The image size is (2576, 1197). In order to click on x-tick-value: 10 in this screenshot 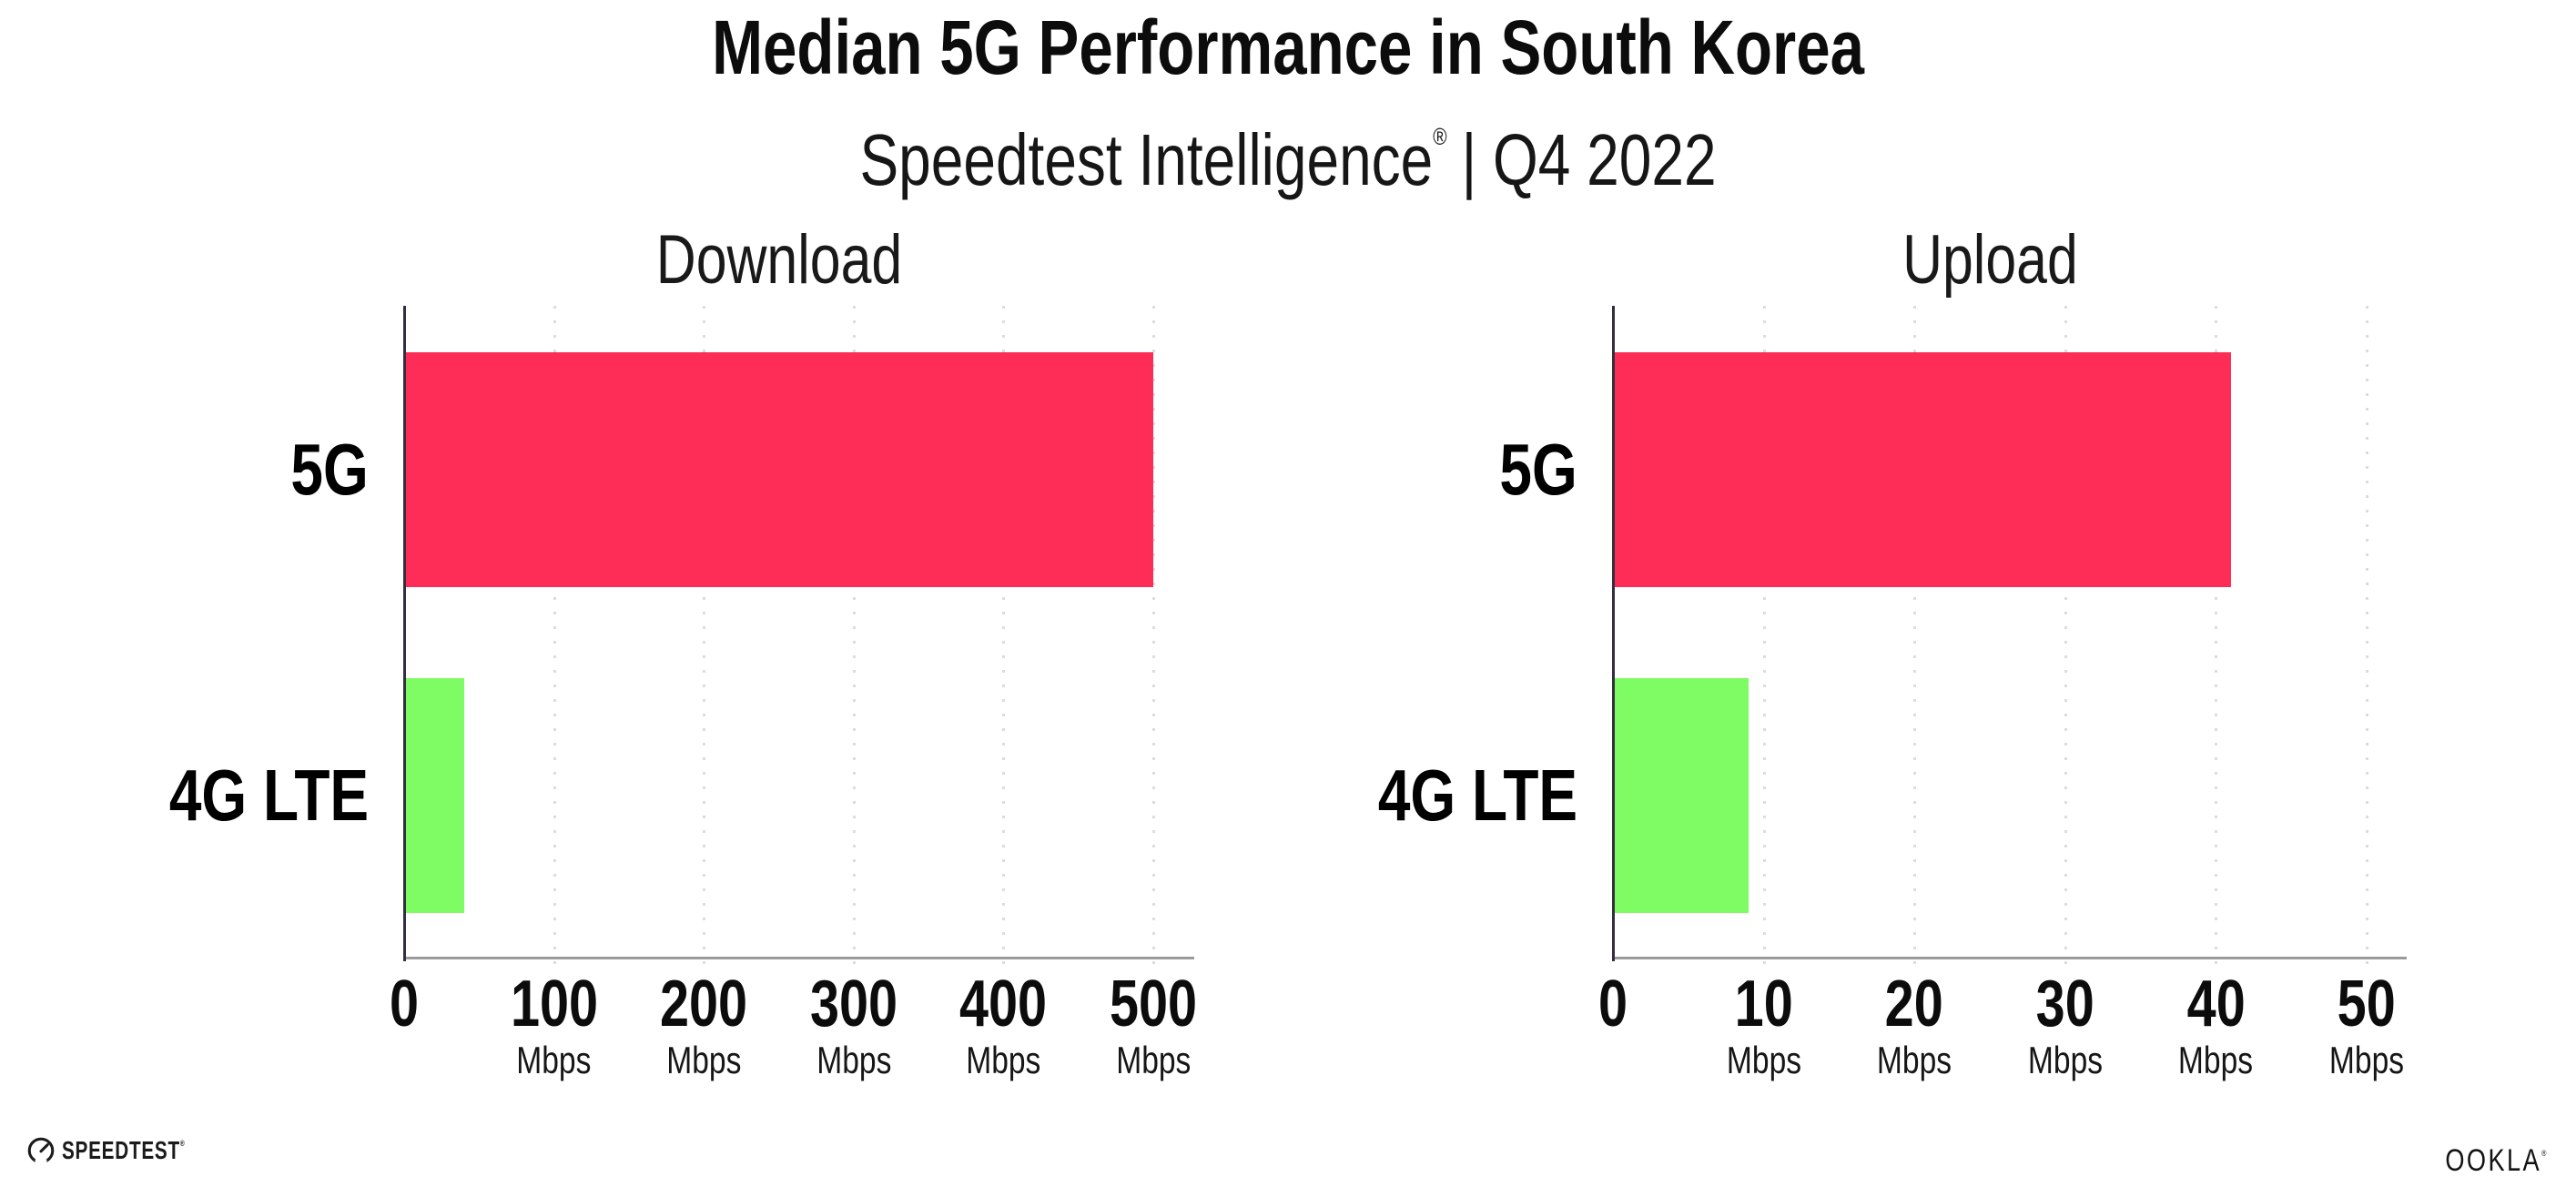, I will do `click(1763, 1004)`.